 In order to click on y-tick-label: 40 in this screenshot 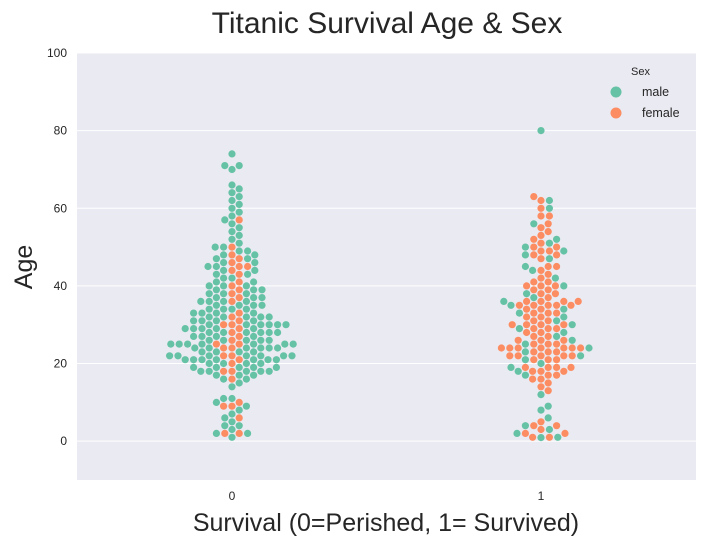, I will do `click(61, 286)`.